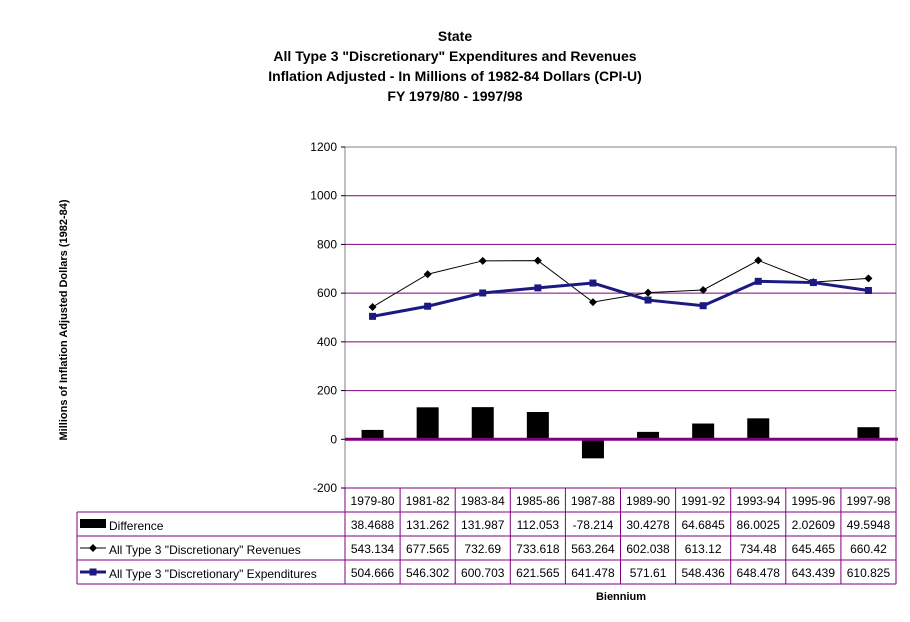 The image size is (910, 622). I want to click on x-tick-label: 1993-94, so click(758, 501).